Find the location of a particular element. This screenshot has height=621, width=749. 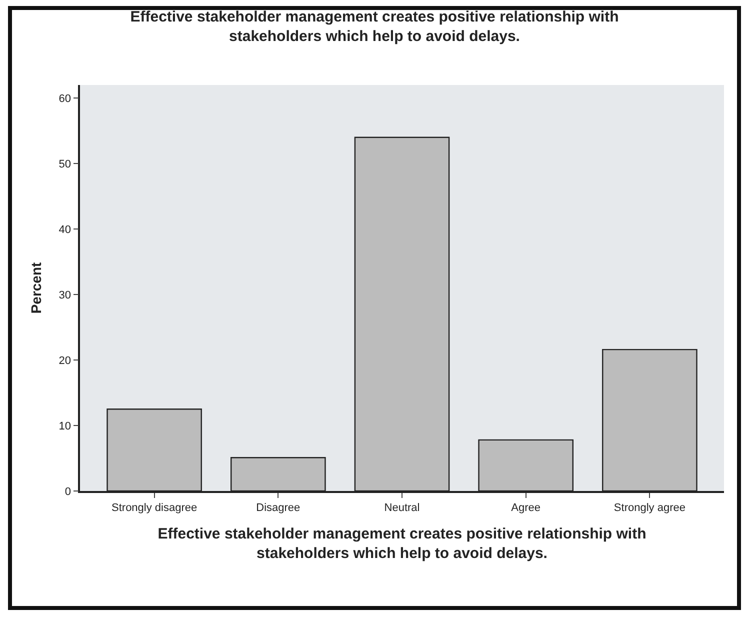

x-axis-title: Effective stakeholder management creates positive relationship with stakeholders which help to avoid delays. is located at coordinates (402, 543).